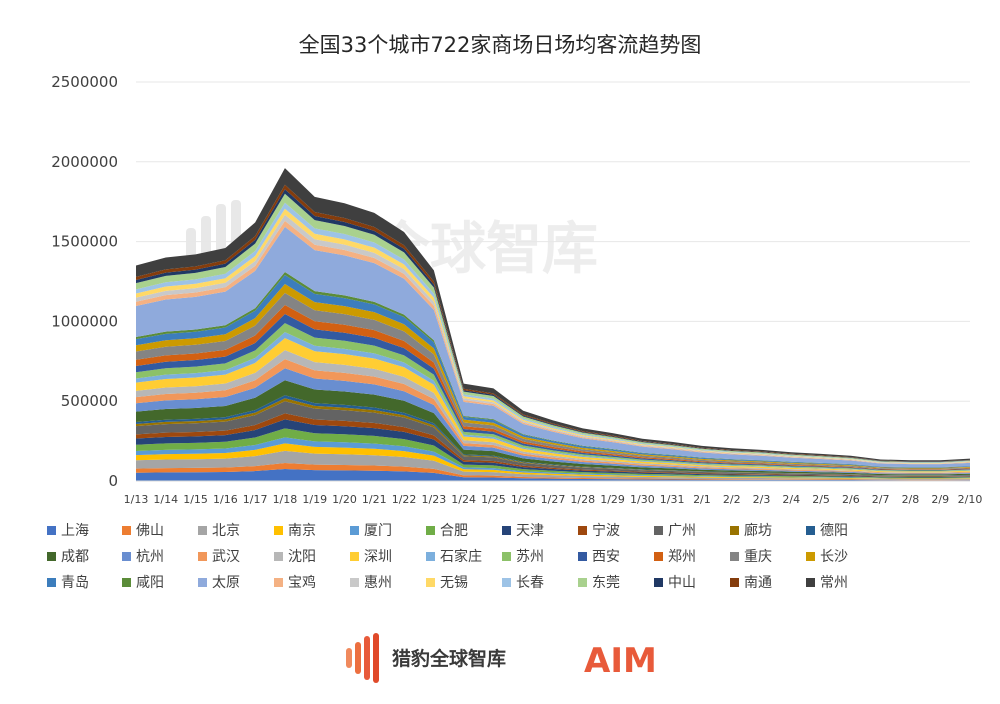  I want to click on x-tick-label: 1/19, so click(314, 499).